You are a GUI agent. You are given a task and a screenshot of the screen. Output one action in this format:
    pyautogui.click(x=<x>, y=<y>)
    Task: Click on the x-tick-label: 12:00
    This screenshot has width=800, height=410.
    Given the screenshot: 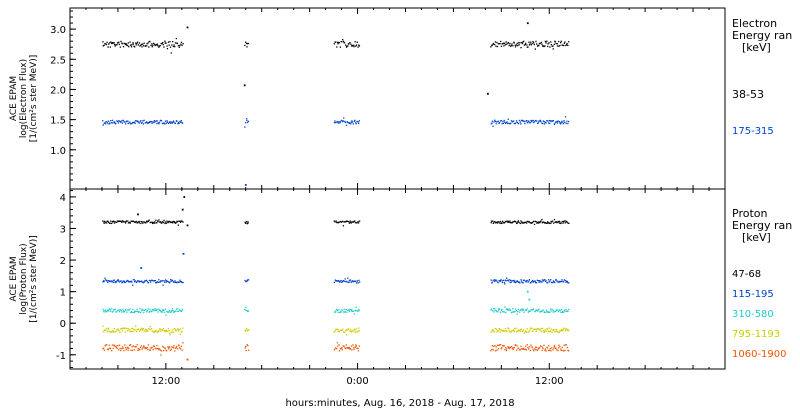 What is the action you would take?
    pyautogui.click(x=549, y=381)
    